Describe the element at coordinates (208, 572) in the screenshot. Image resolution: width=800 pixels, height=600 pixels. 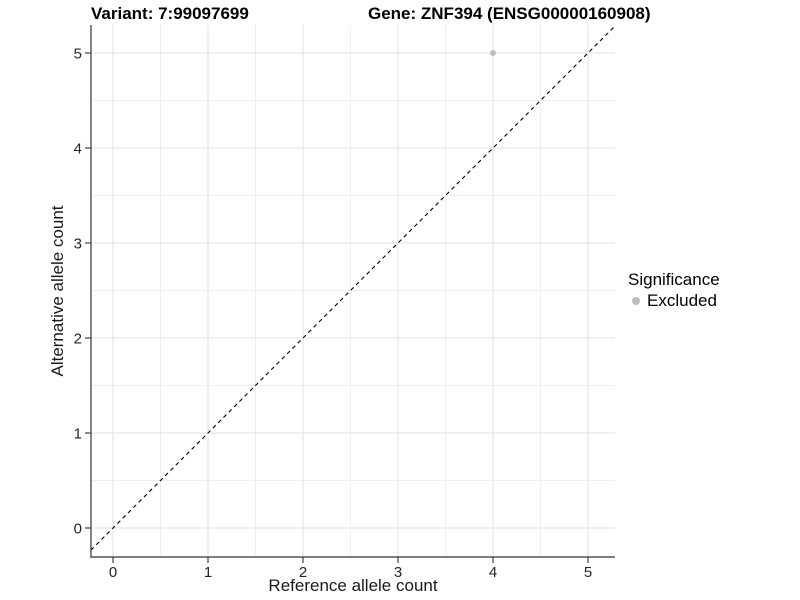
I see `x-axis-tick-label: 1` at that location.